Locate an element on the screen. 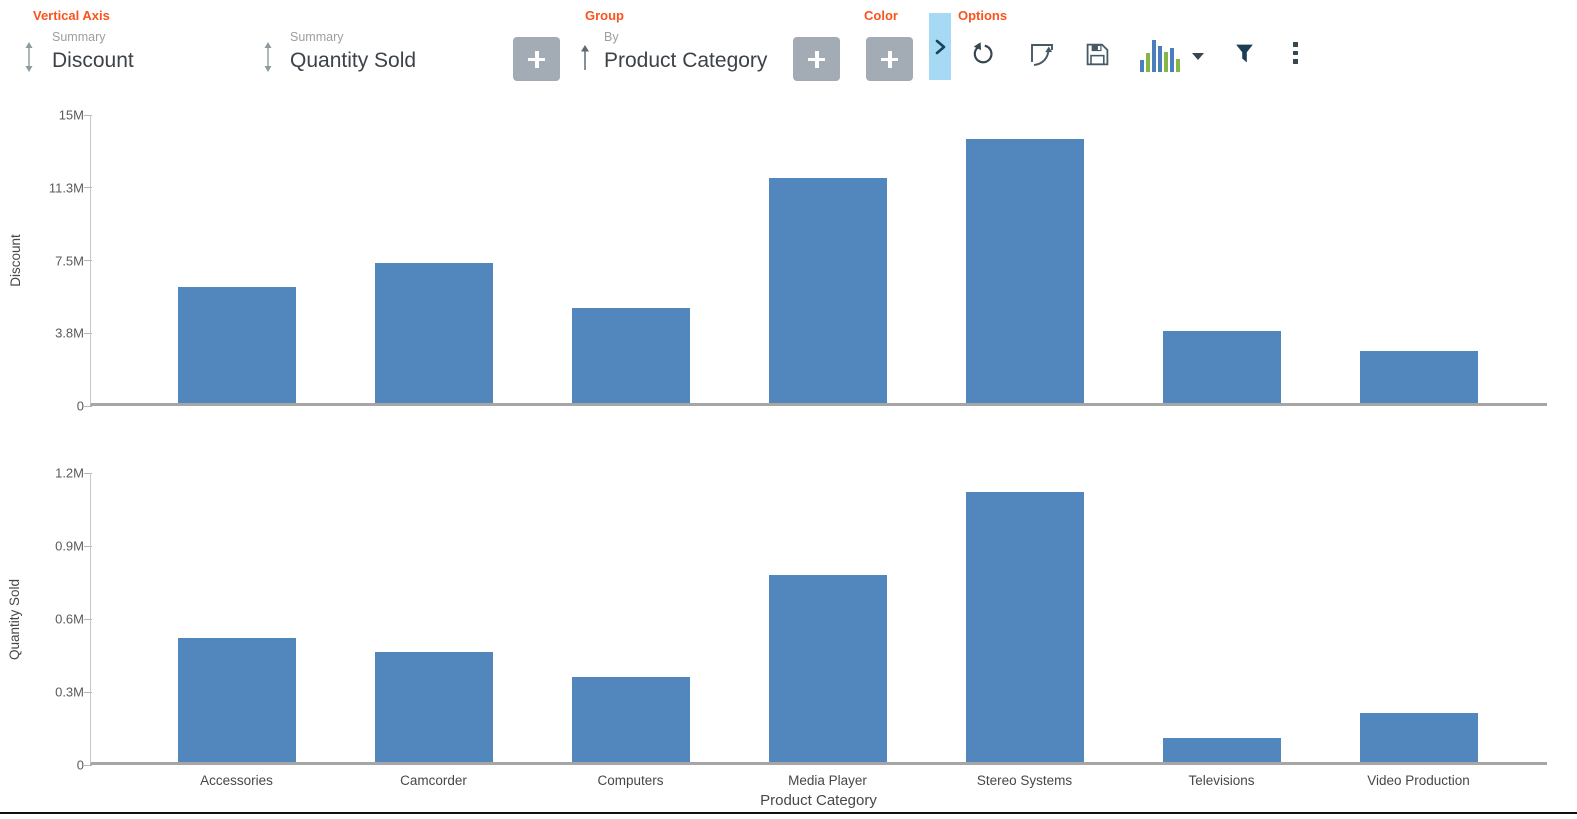 This screenshot has height=819, width=1577. y-axis-title-text: Quantity Sold is located at coordinates (15, 619).